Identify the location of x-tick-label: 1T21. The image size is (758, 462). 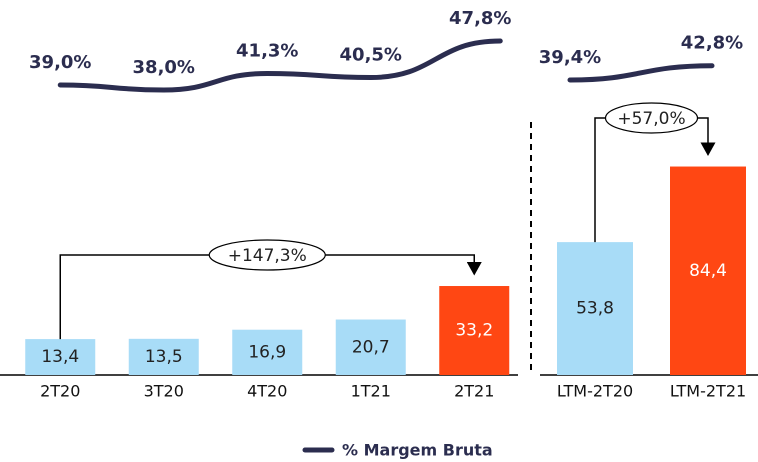
(371, 391).